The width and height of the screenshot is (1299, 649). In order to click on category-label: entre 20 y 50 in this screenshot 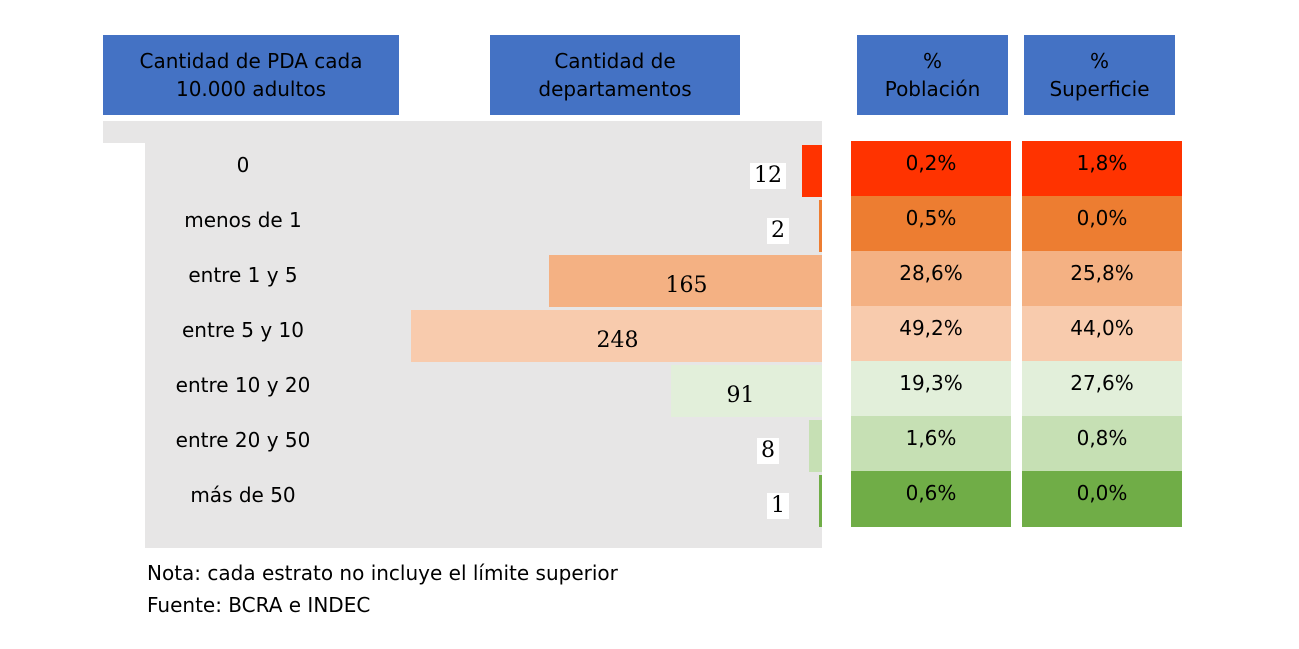, I will do `click(243, 440)`.